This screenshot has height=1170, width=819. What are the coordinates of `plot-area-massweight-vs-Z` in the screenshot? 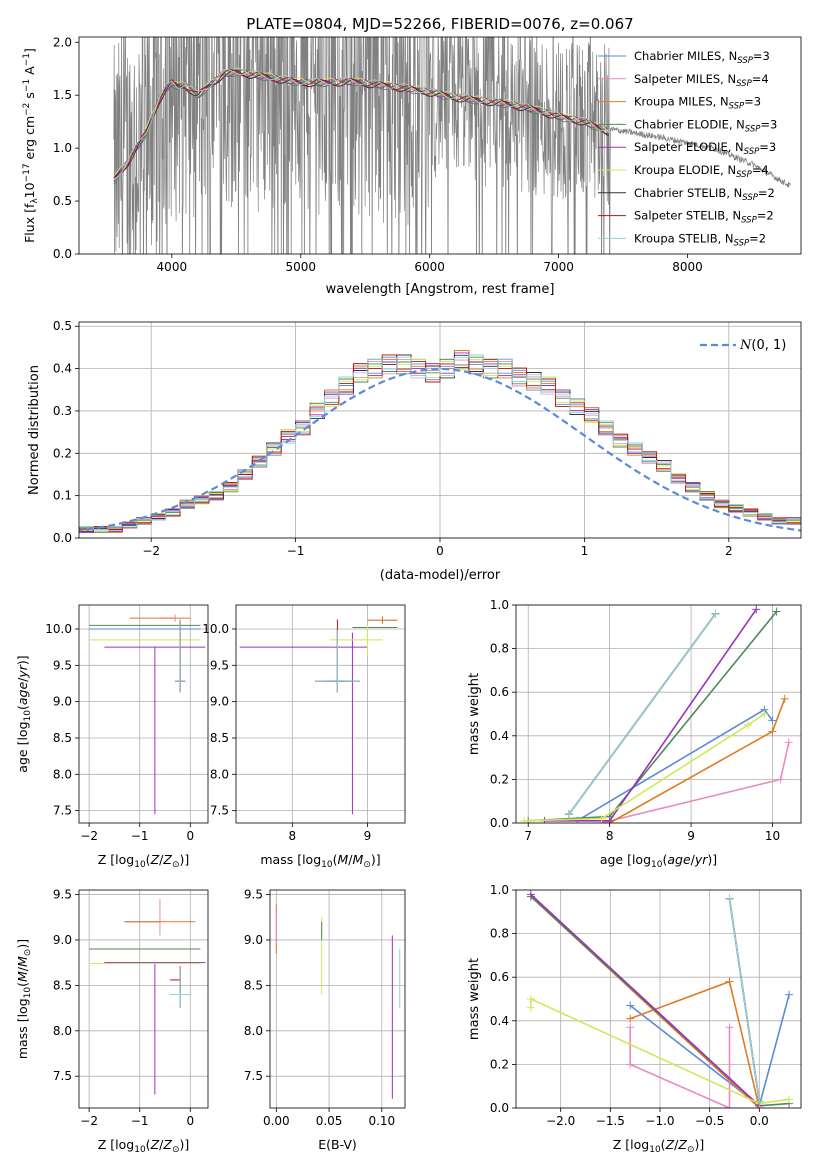 It's located at (660, 999).